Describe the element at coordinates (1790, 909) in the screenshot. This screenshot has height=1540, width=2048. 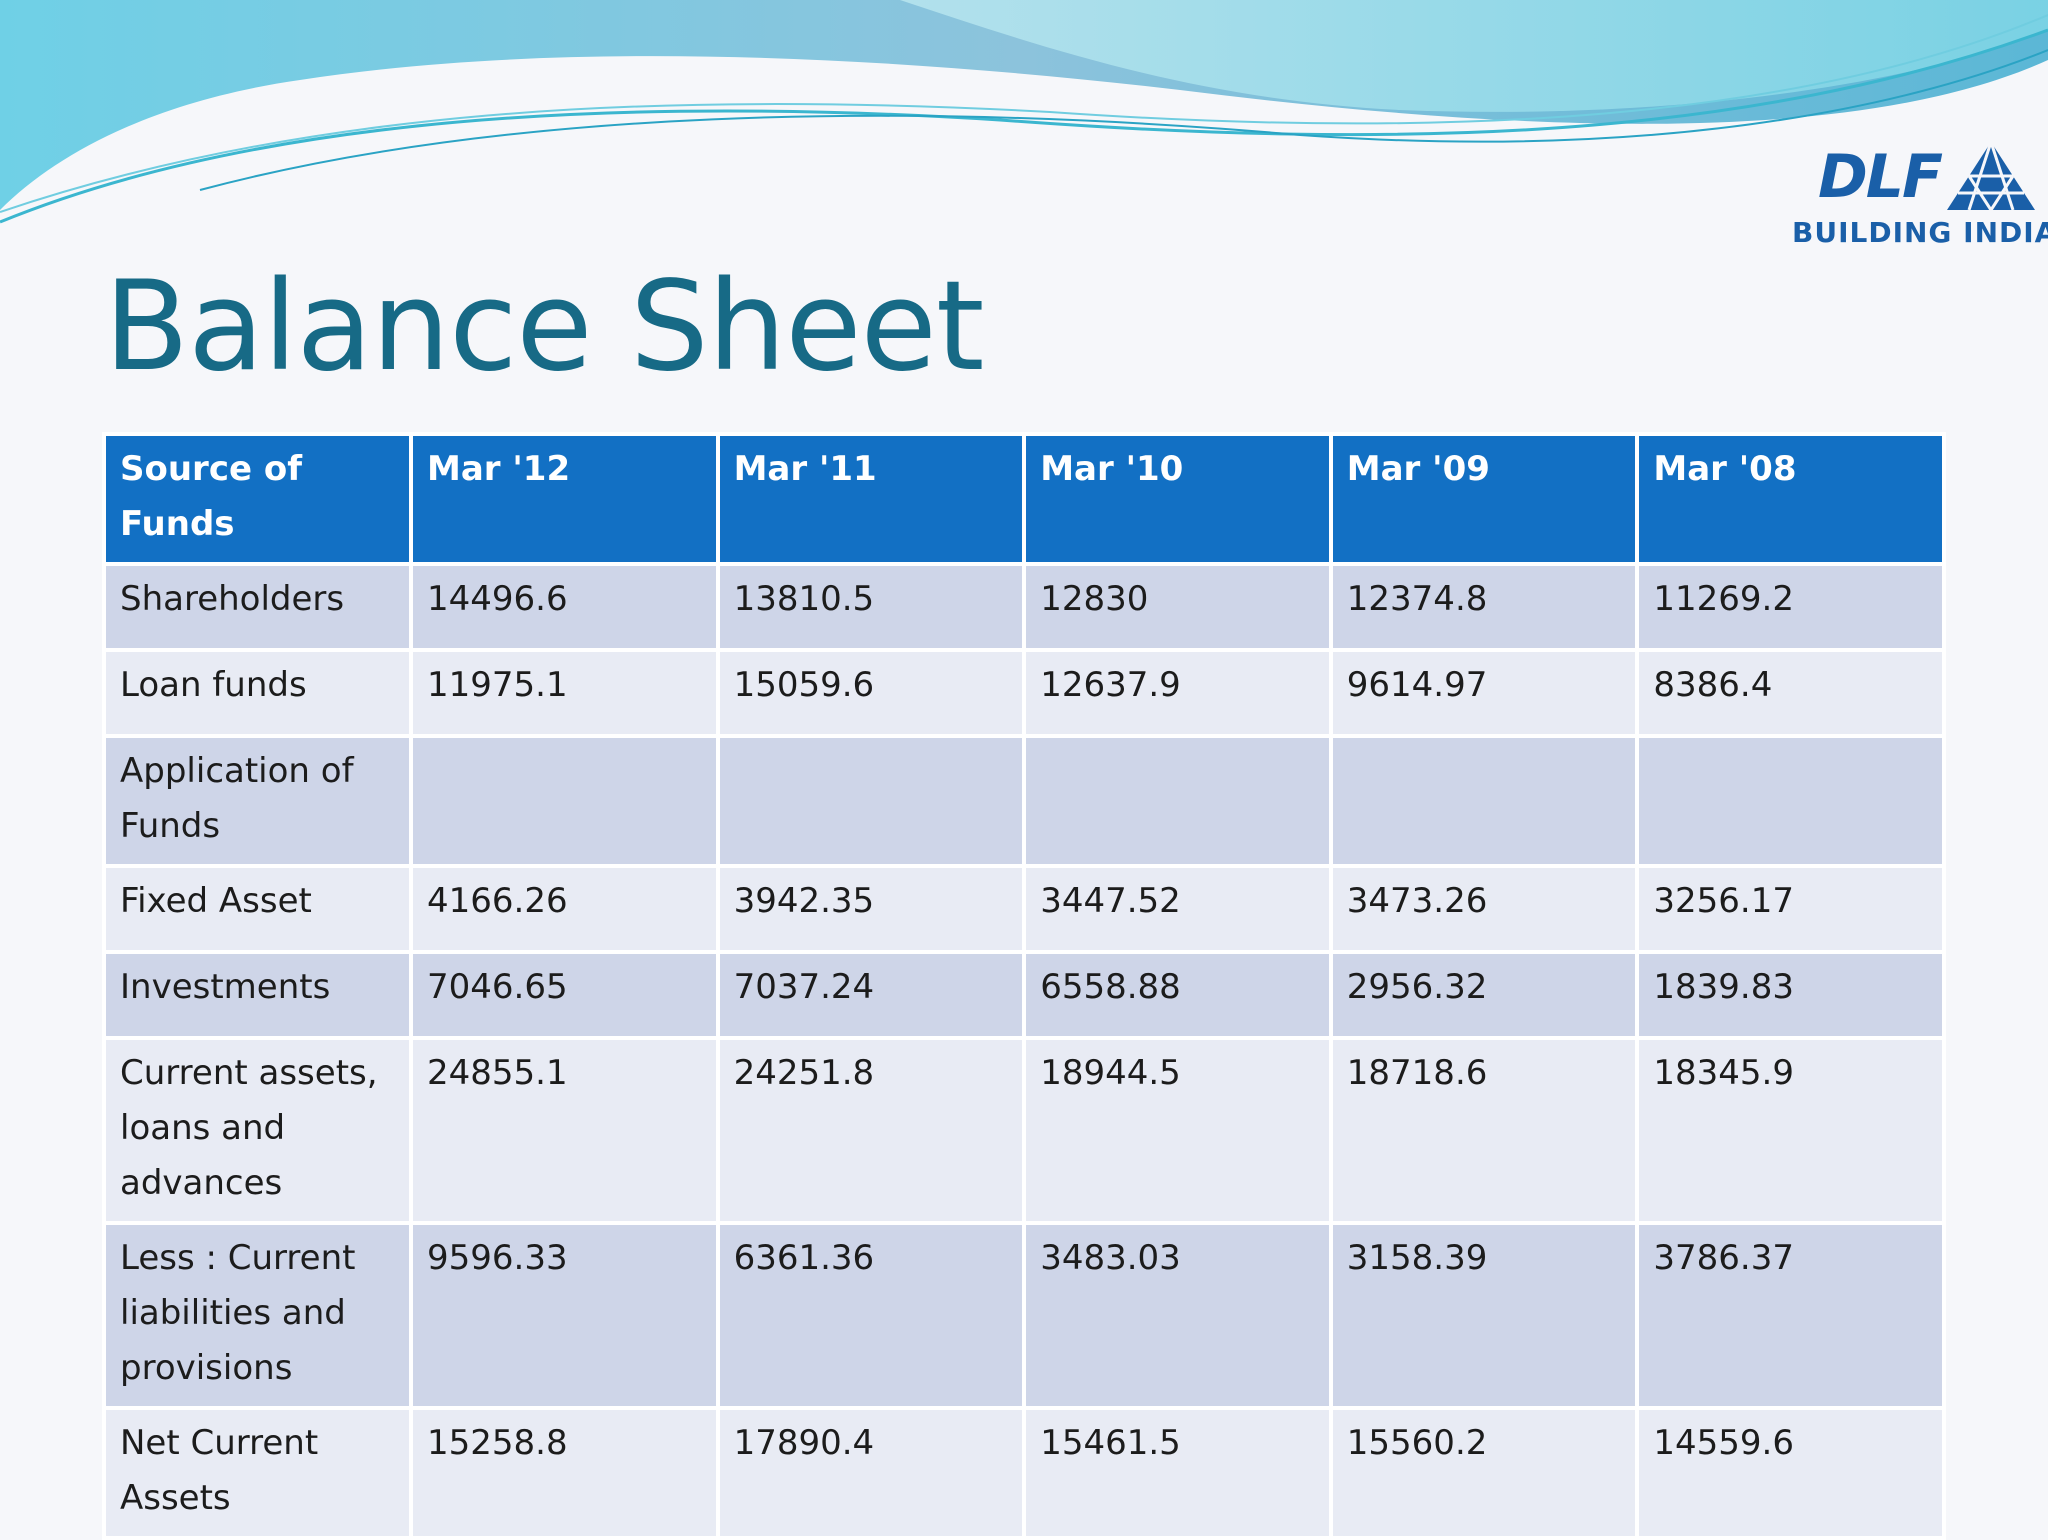
I see `table-cell: 3256.17` at that location.